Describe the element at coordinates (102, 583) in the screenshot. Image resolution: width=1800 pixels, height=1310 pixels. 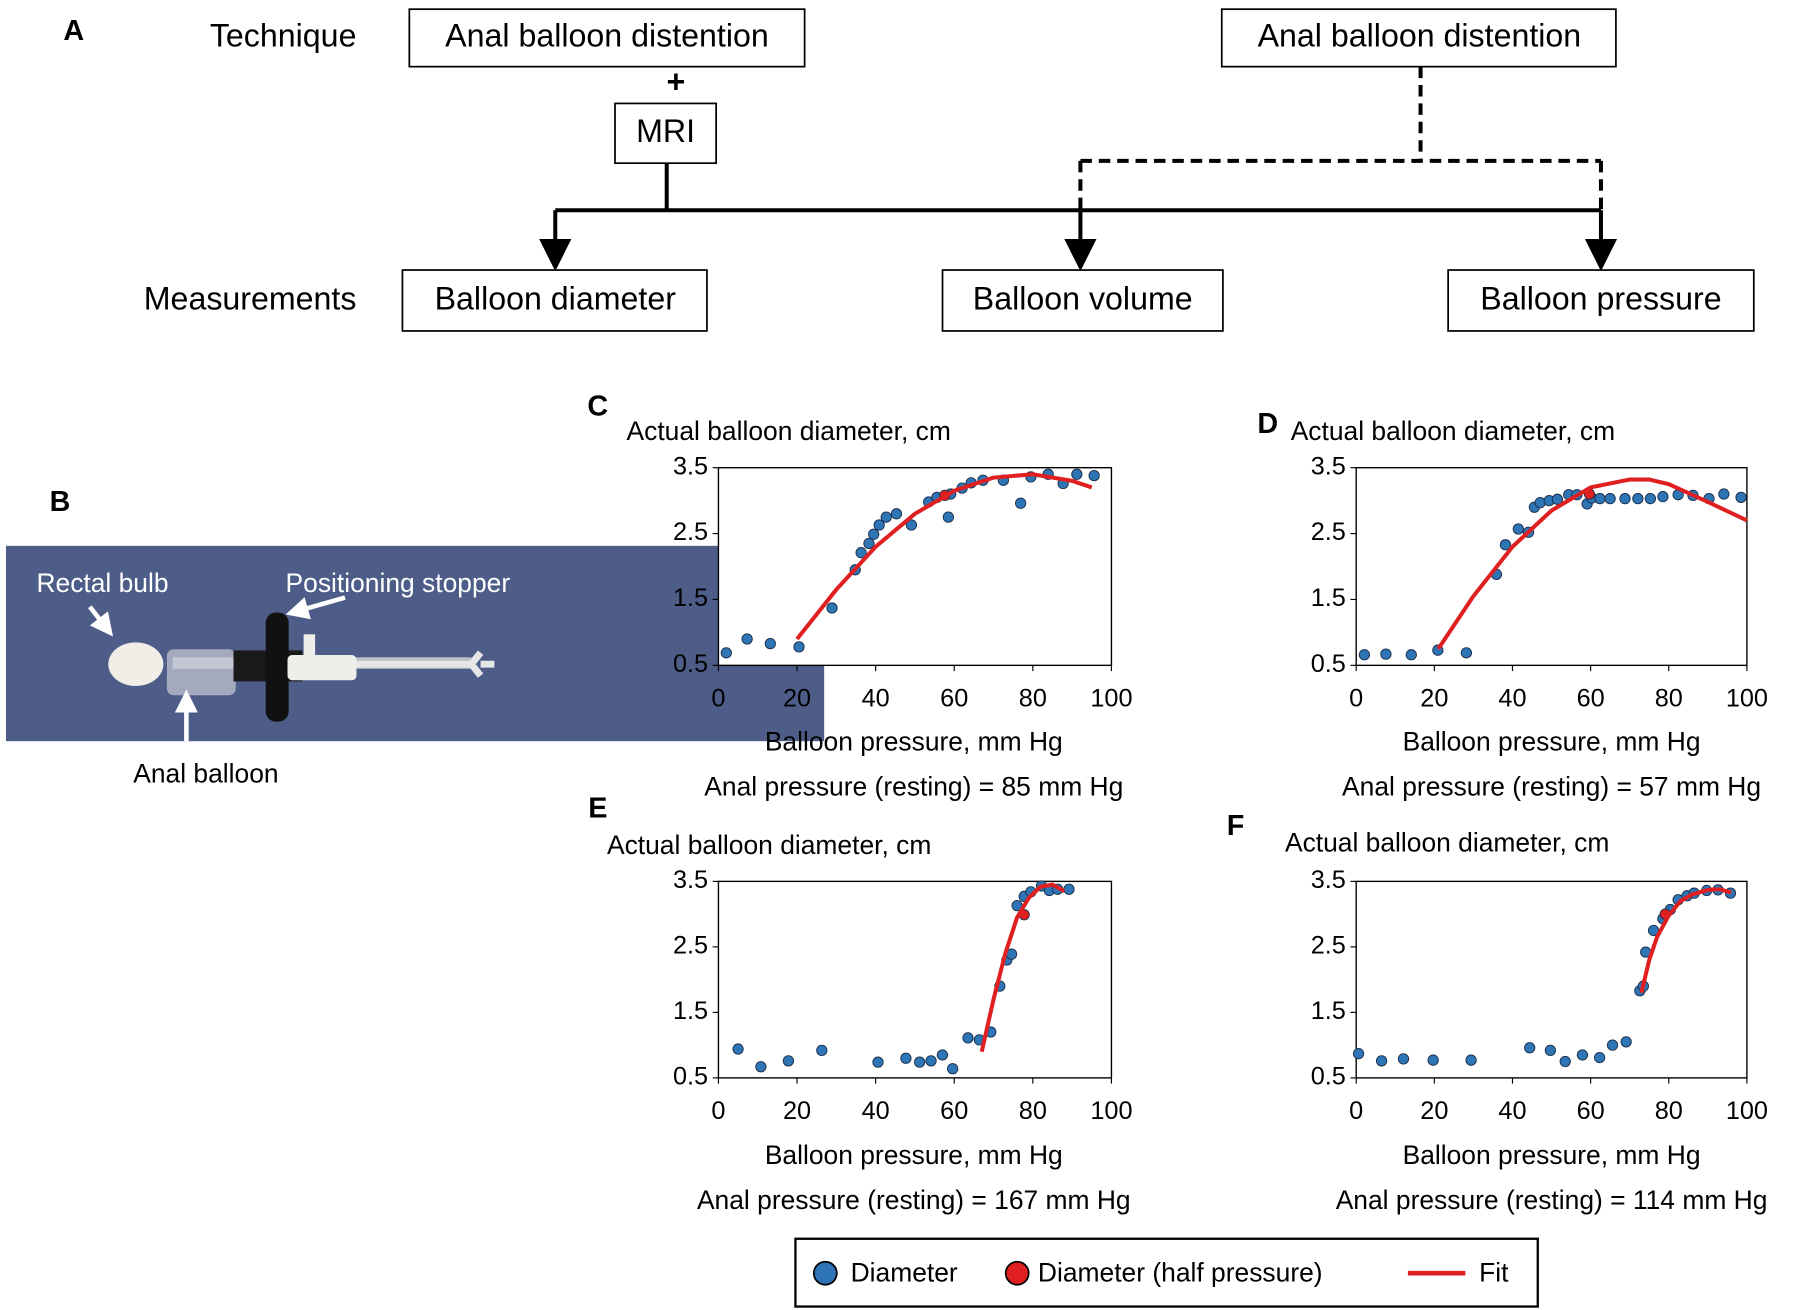
I see `photo-label: Rectal bulb` at that location.